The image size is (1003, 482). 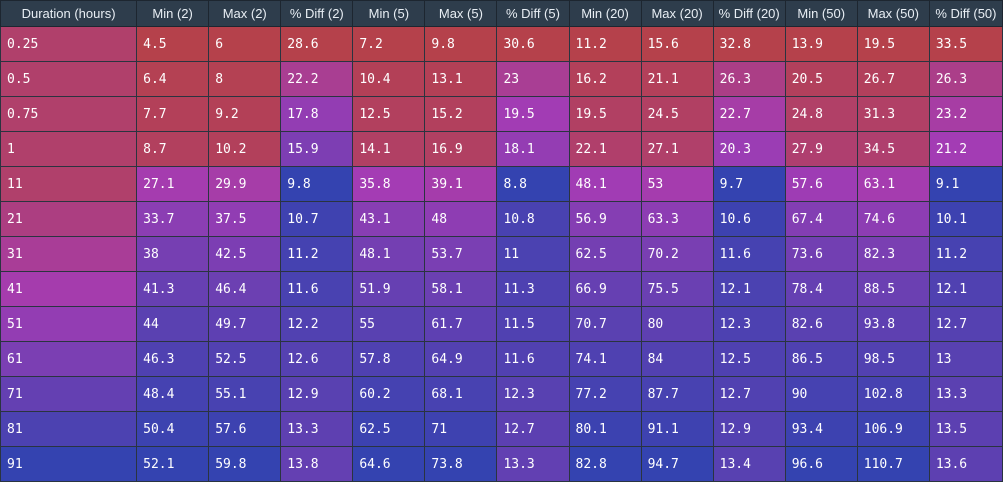 What do you see at coordinates (749, 464) in the screenshot?
I see `table-cell: 13.4` at bounding box center [749, 464].